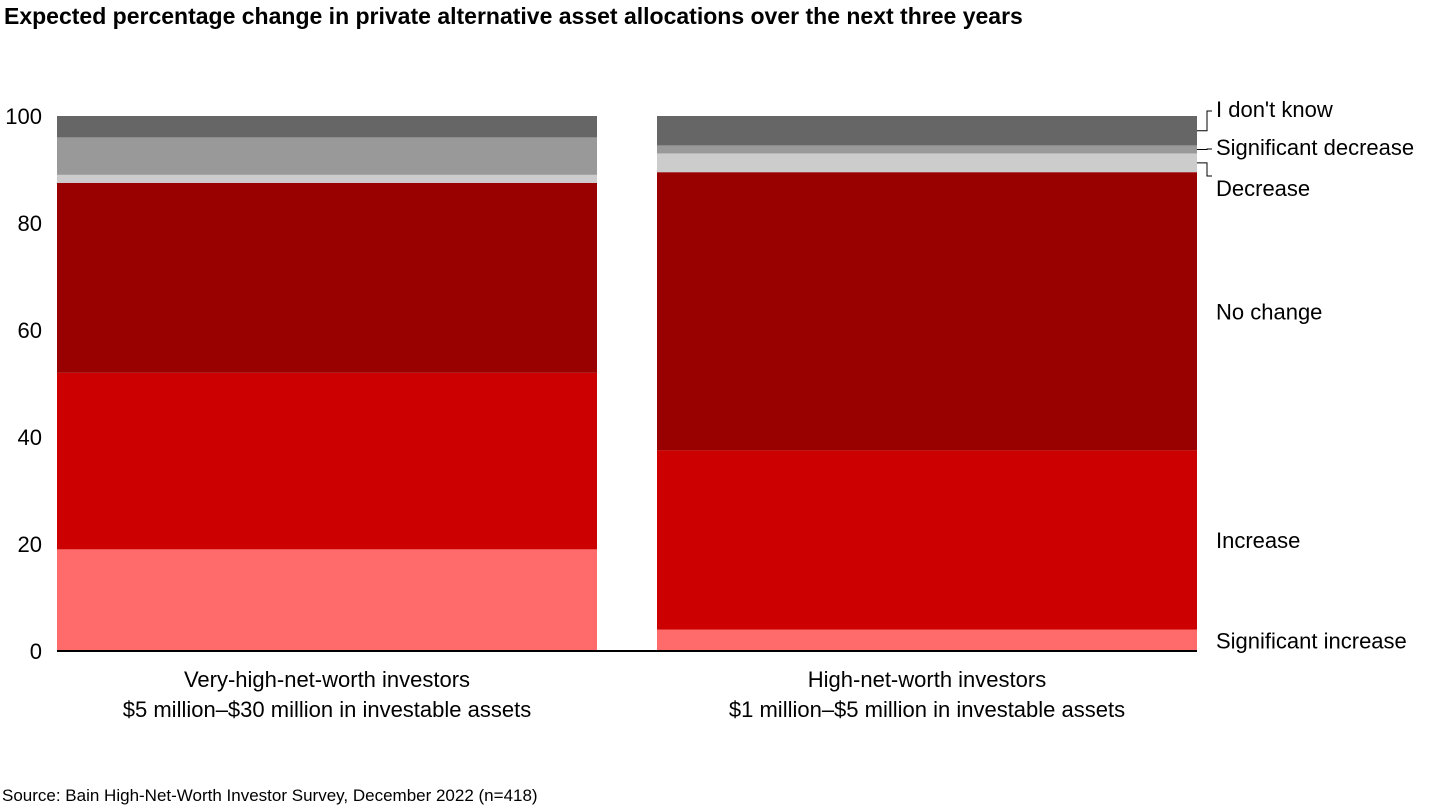  What do you see at coordinates (36, 651) in the screenshot?
I see `y-tick-label: 0` at bounding box center [36, 651].